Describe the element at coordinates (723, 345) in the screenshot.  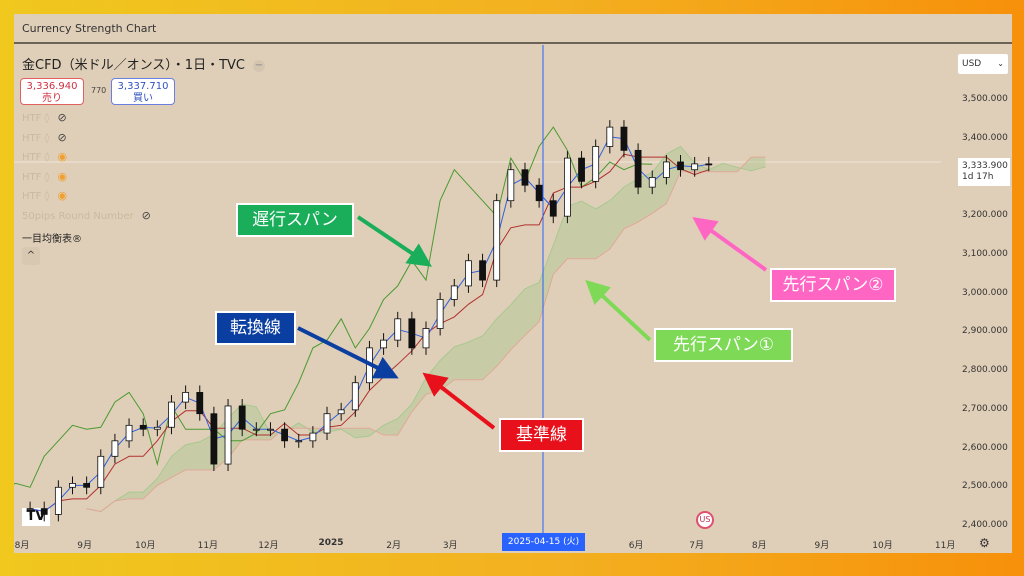
I see `annotation-senkou-span-a: 先行スパン①` at that location.